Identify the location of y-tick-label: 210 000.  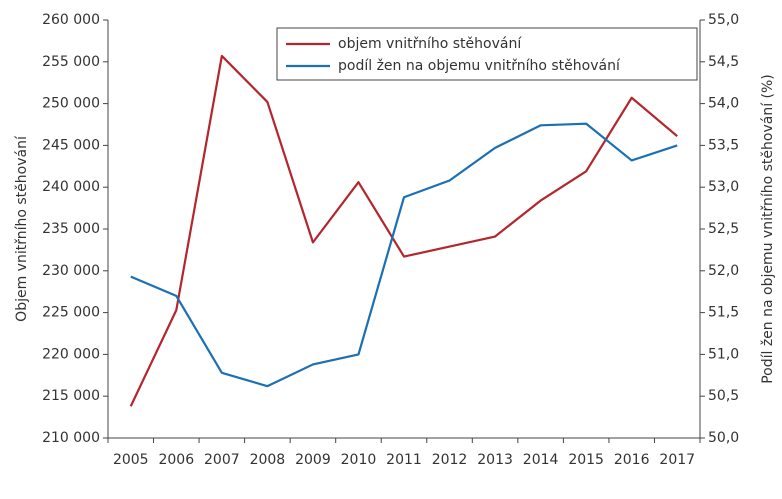
(71, 438).